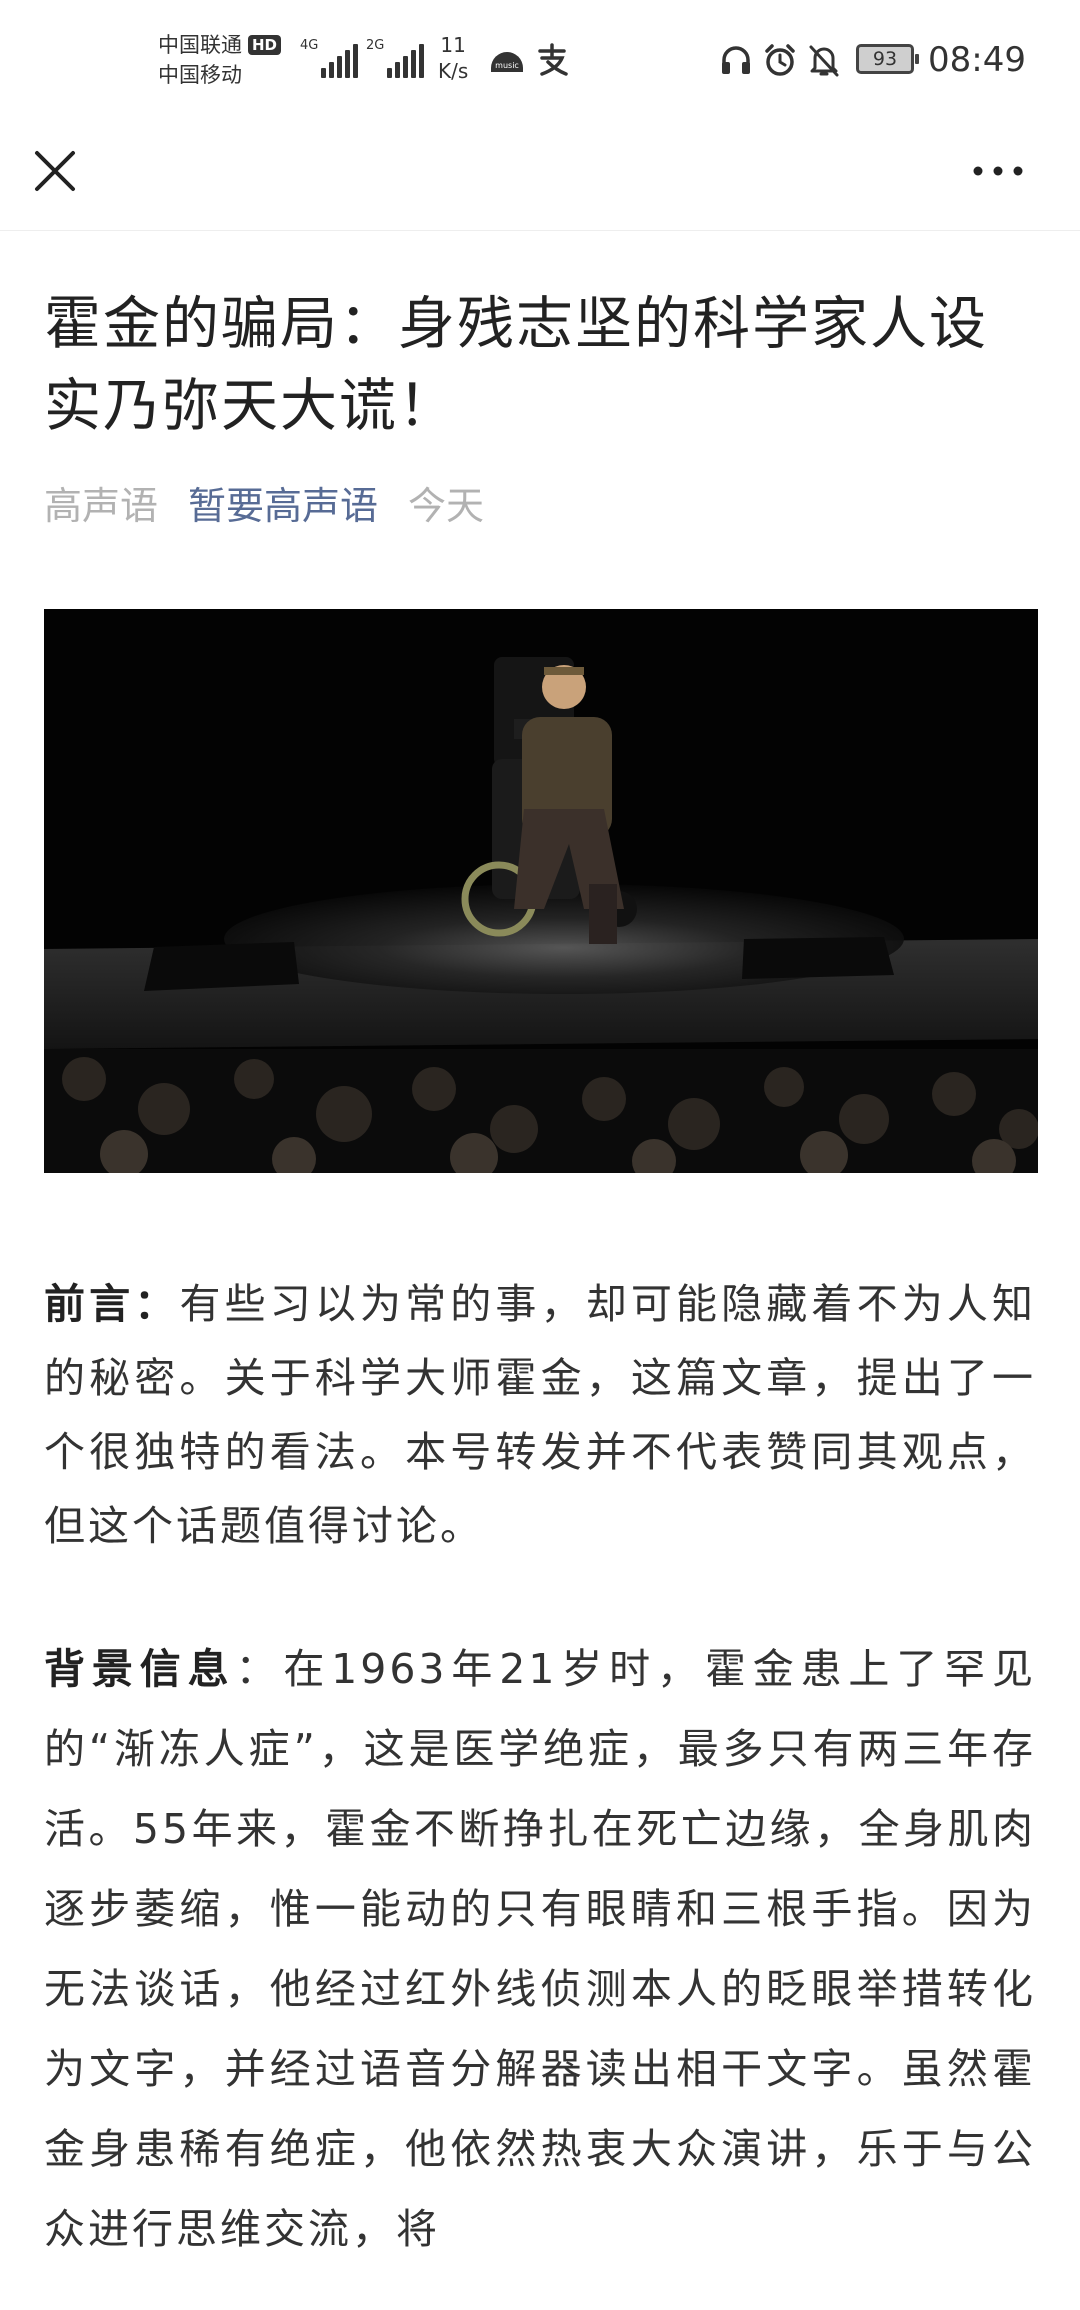 The width and height of the screenshot is (1080, 2310). I want to click on bell-off-icon, so click(824, 61).